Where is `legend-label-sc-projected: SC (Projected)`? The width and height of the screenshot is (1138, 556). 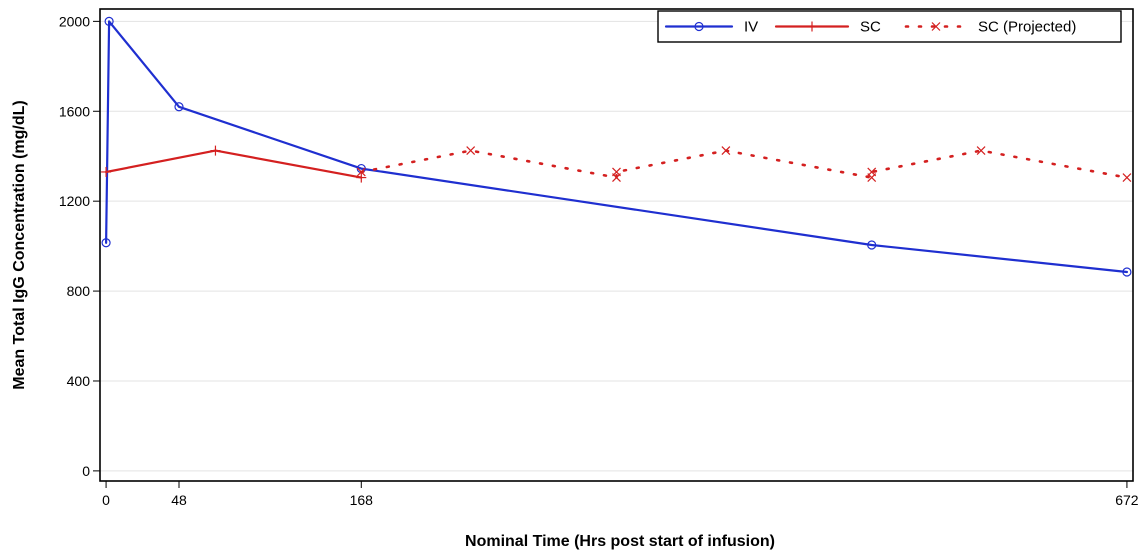 legend-label-sc-projected: SC (Projected) is located at coordinates (1027, 27).